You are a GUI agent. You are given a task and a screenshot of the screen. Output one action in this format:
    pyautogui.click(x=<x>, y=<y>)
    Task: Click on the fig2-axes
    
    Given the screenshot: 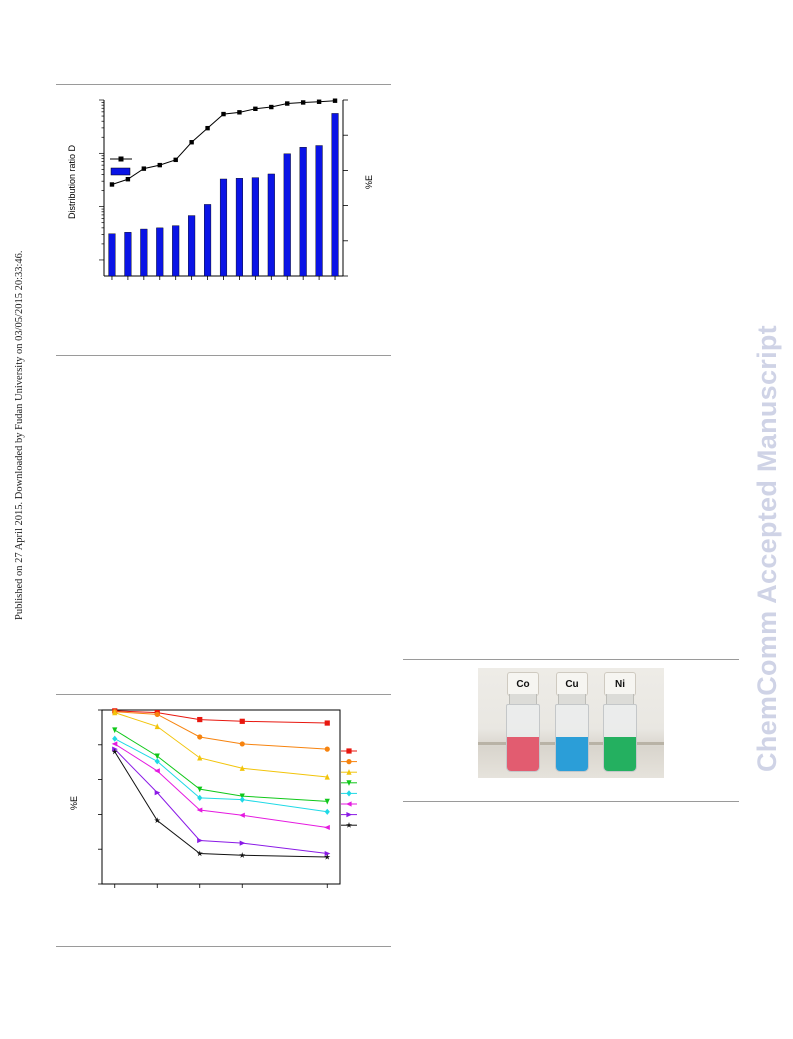 What is the action you would take?
    pyautogui.click(x=219, y=798)
    